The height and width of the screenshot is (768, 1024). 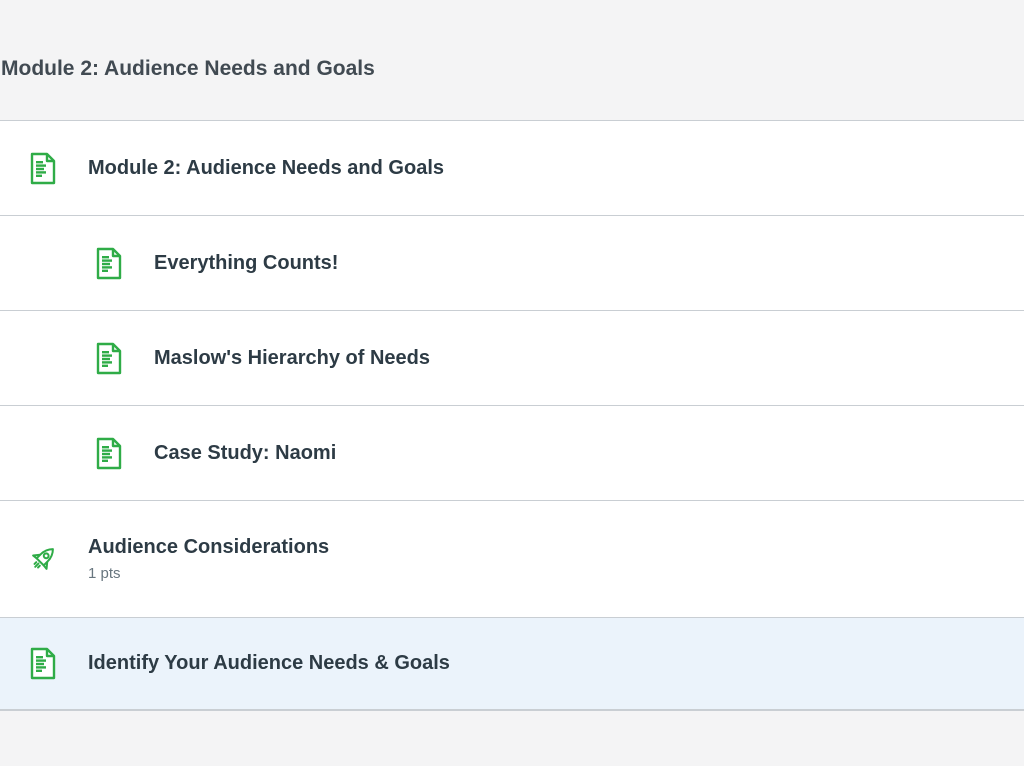 I want to click on module-item-title: Identify Your Audience Needs & Goals, so click(x=269, y=663).